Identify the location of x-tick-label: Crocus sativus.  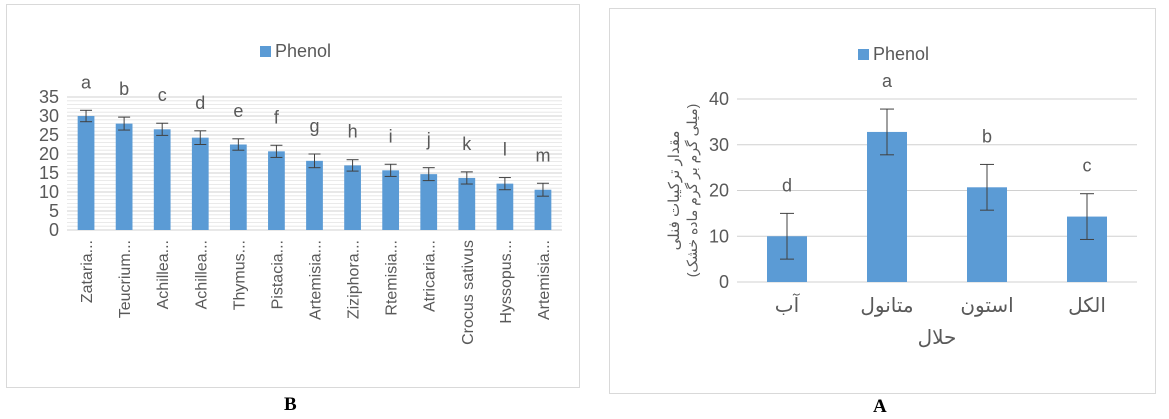
(468, 292).